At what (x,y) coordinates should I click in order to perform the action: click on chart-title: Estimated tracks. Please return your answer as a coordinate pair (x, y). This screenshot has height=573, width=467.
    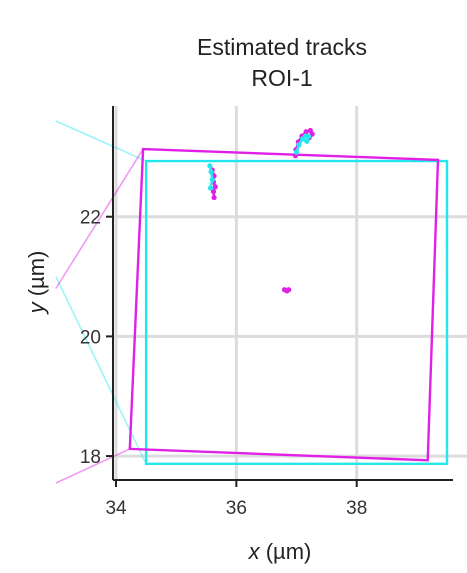
    Looking at the image, I should click on (282, 47).